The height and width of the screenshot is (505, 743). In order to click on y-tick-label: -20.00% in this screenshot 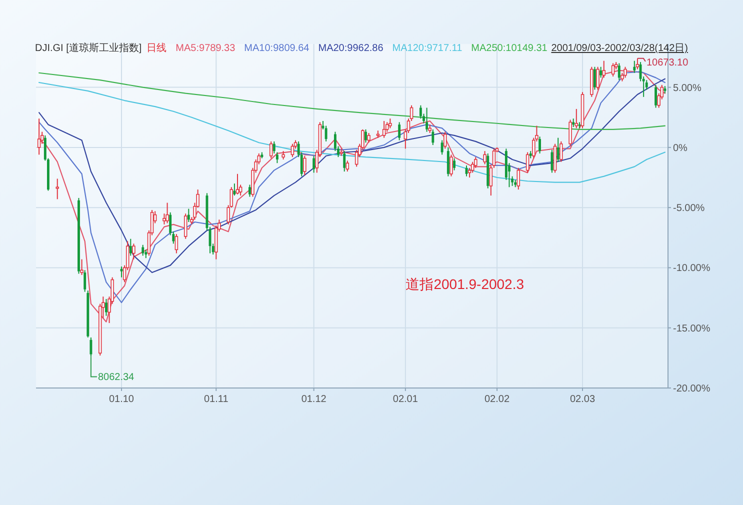, I will do `click(691, 389)`.